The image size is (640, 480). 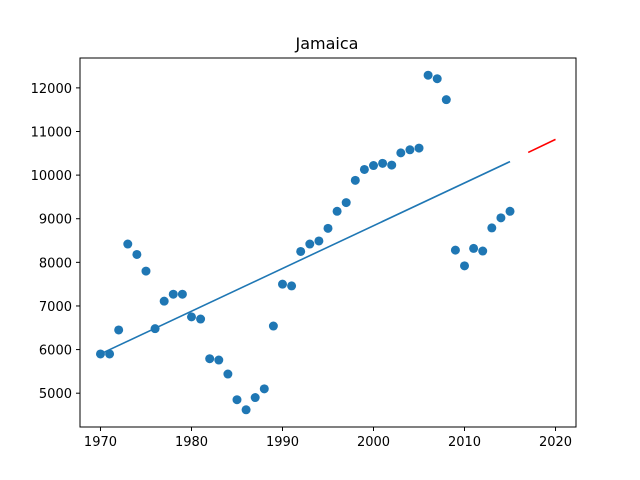 I want to click on y-tick-label: 12000, so click(x=51, y=89).